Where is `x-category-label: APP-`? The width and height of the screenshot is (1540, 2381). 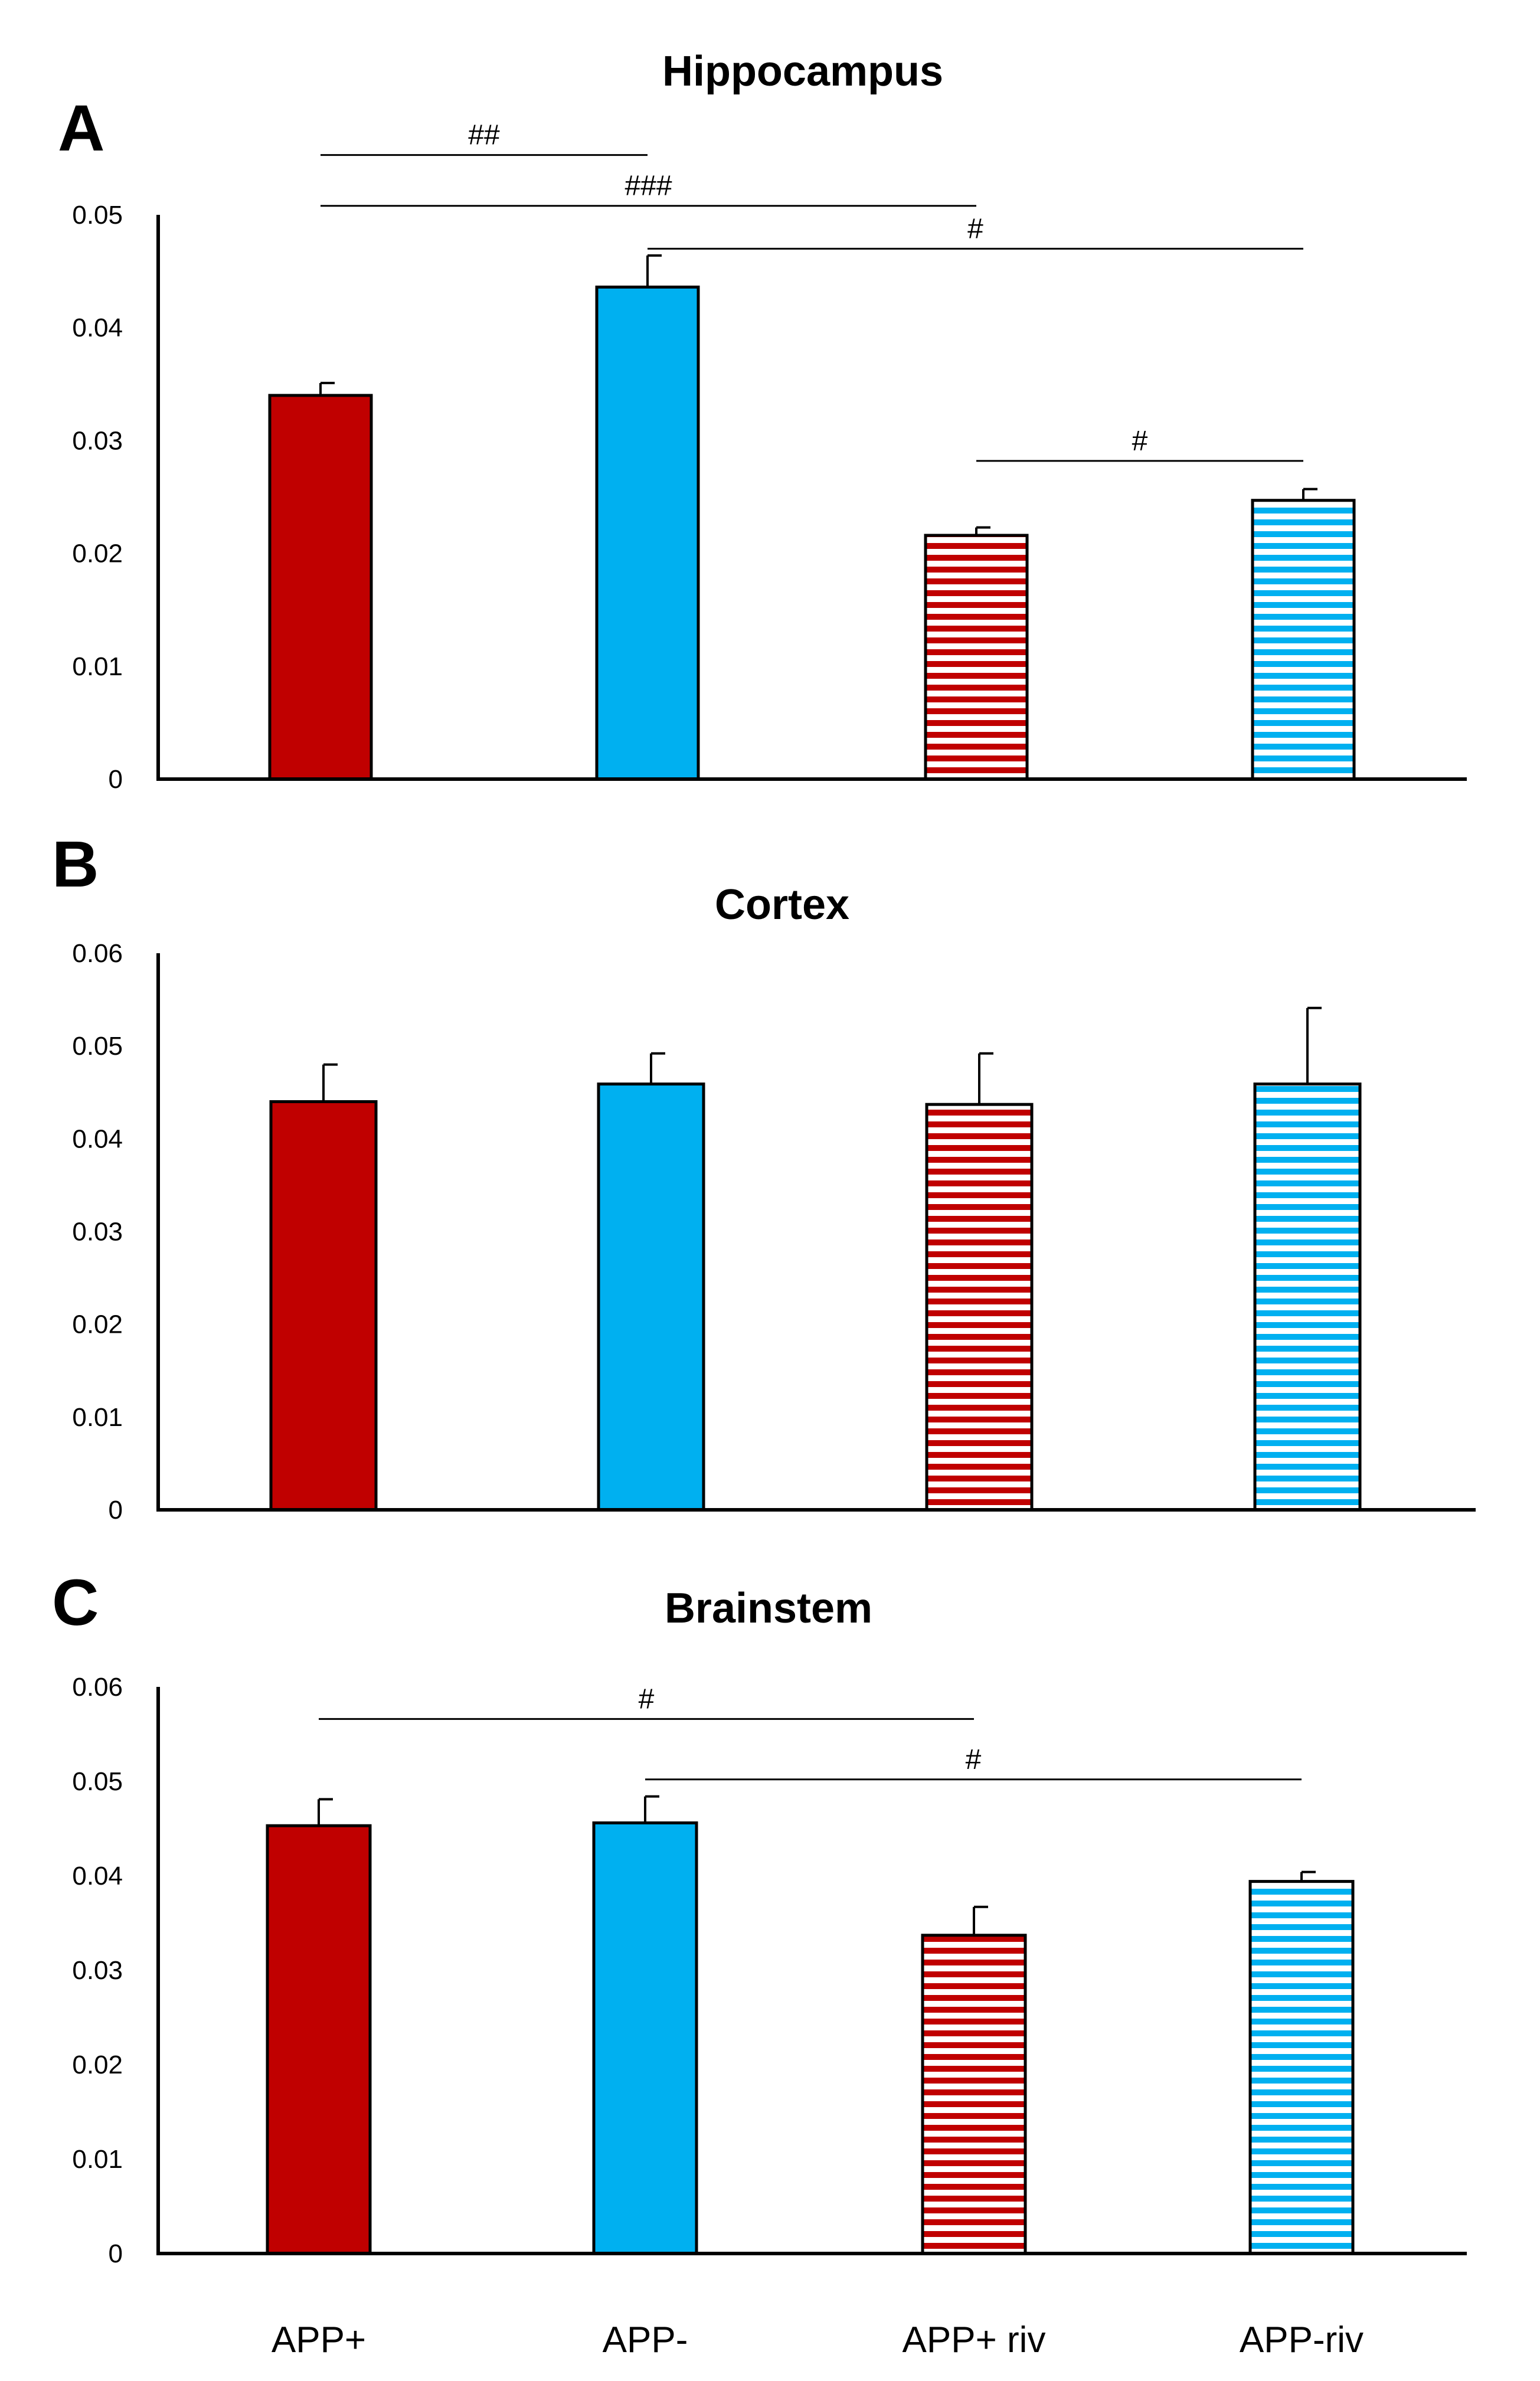
x-category-label: APP- is located at coordinates (645, 2340).